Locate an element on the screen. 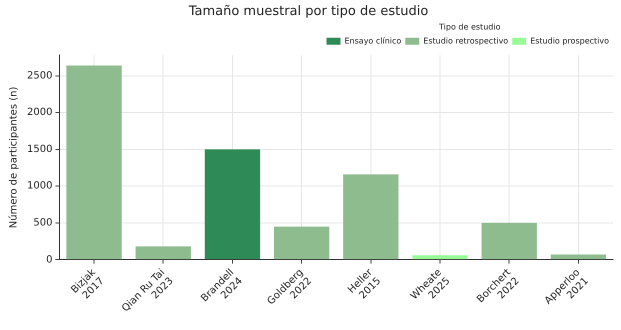 The image size is (621, 330). y-axis-title: Número de participantes (n) is located at coordinates (14, 157).